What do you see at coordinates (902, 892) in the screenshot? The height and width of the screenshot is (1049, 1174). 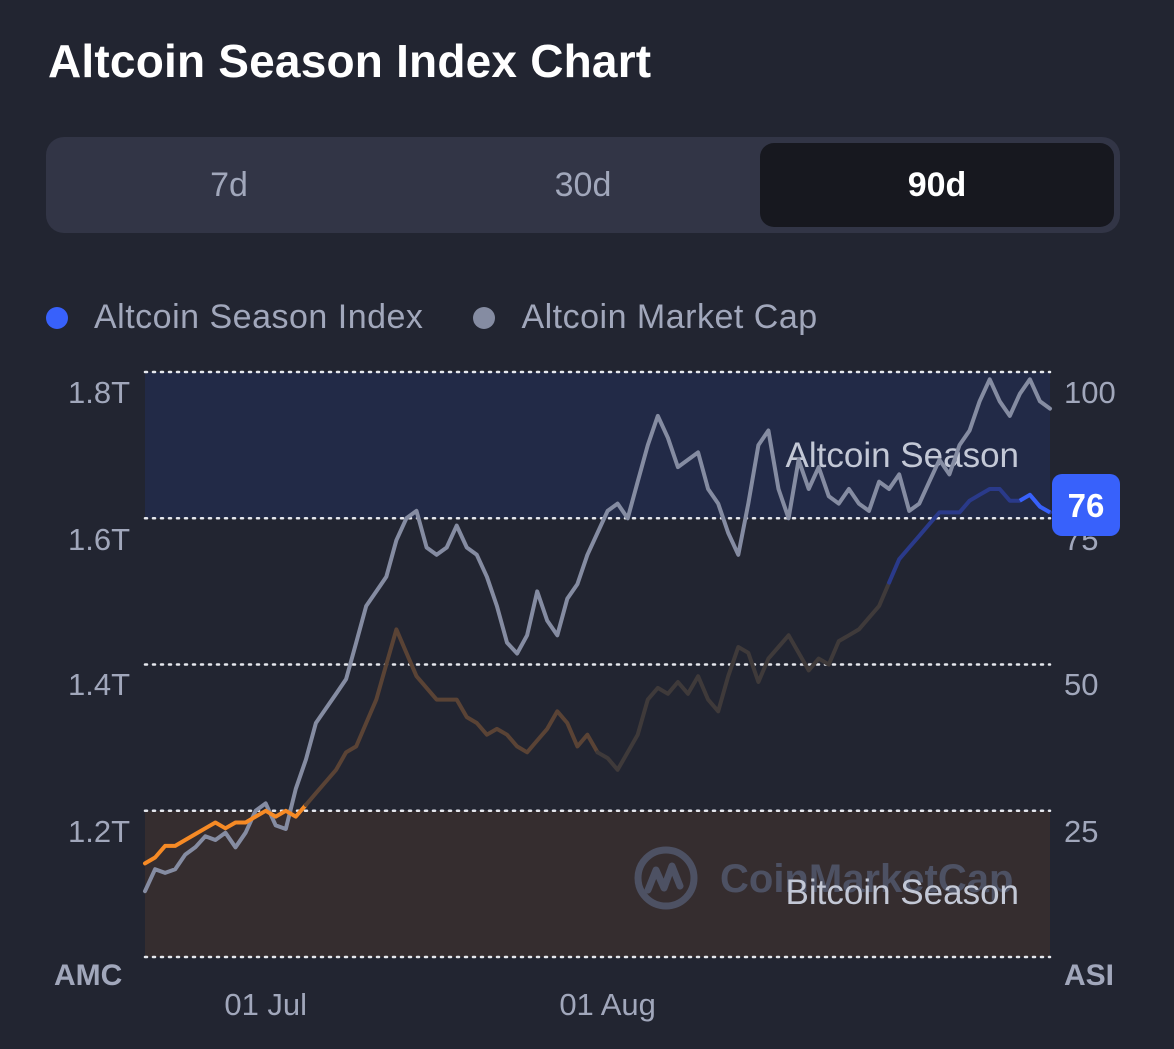 I see `bitcoin-season-label: Bitcoin Season` at bounding box center [902, 892].